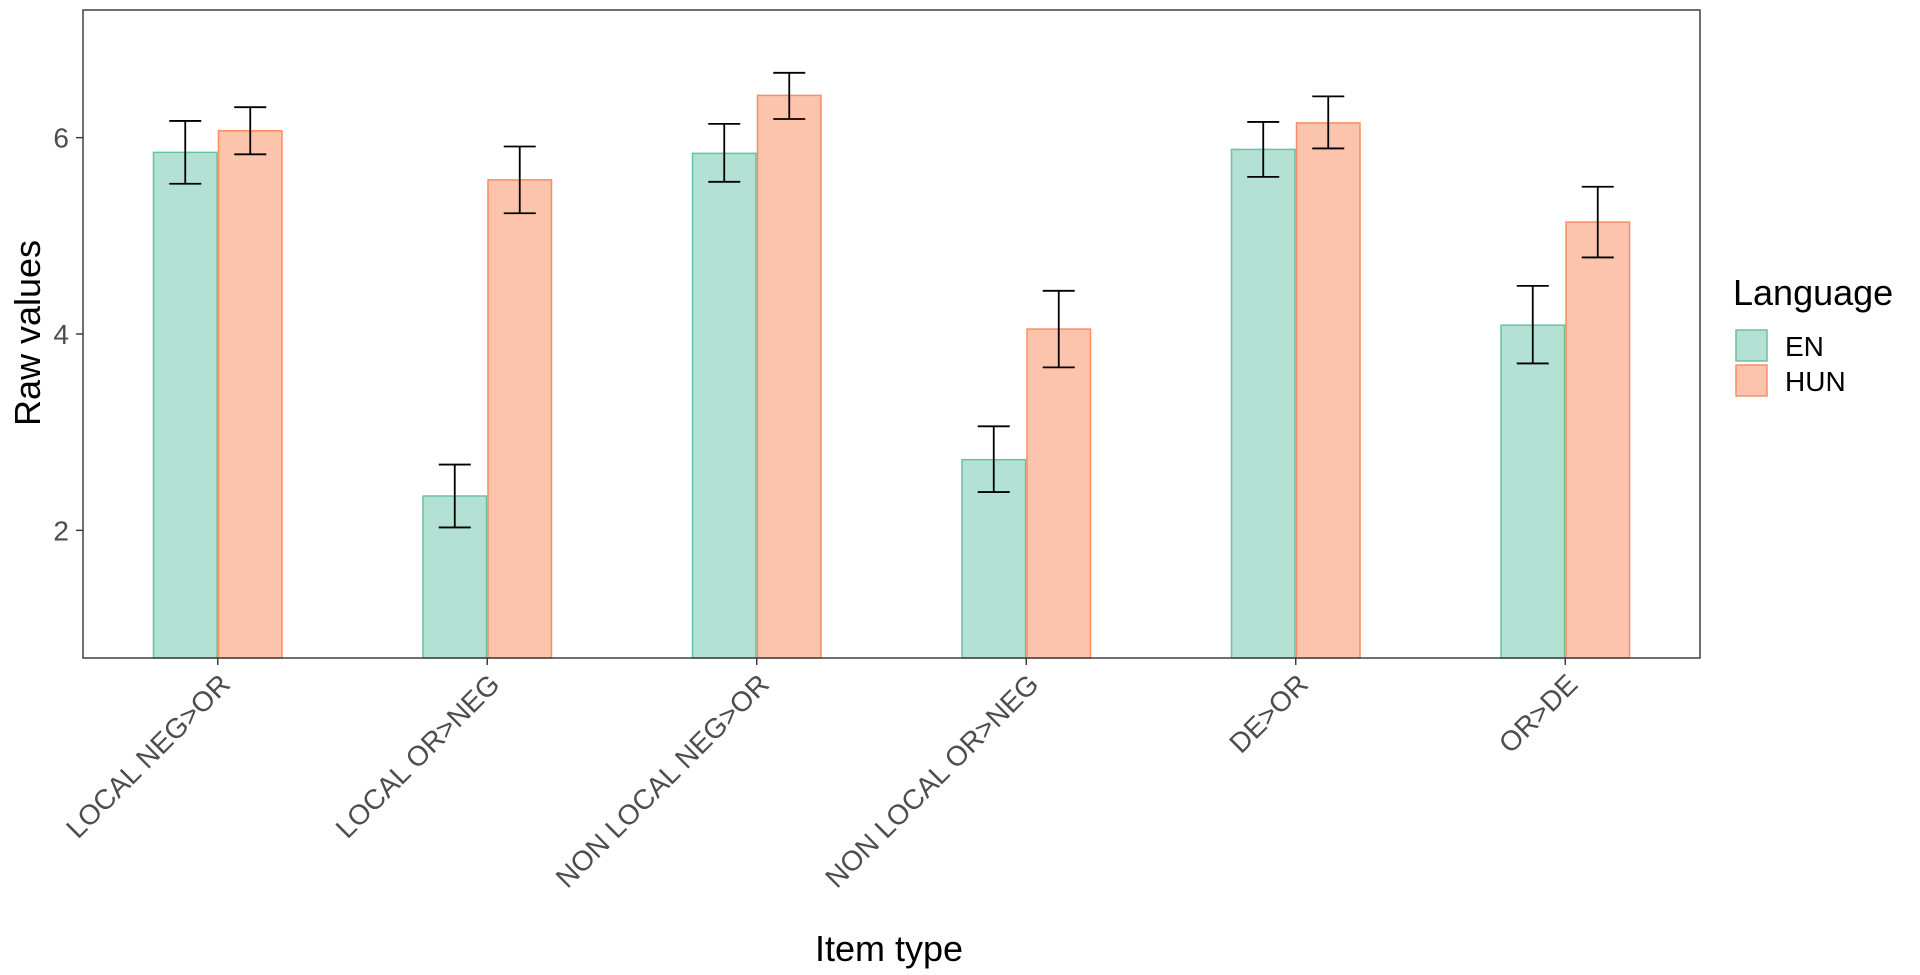 The width and height of the screenshot is (1920, 975). What do you see at coordinates (1538, 713) in the screenshot?
I see `x-tick-label: OR>DE` at bounding box center [1538, 713].